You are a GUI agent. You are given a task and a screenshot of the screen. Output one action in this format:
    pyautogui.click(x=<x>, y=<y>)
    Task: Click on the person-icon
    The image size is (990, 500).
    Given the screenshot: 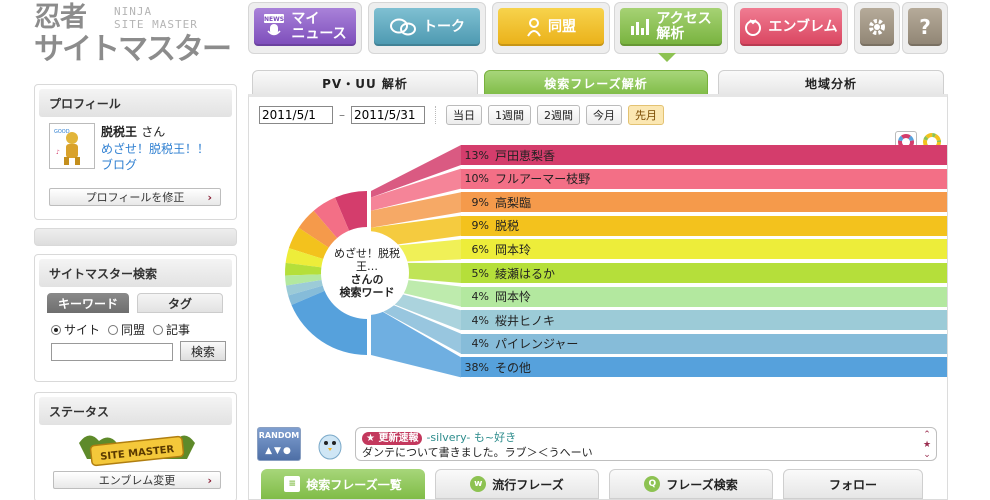 What is the action you would take?
    pyautogui.click(x=534, y=27)
    